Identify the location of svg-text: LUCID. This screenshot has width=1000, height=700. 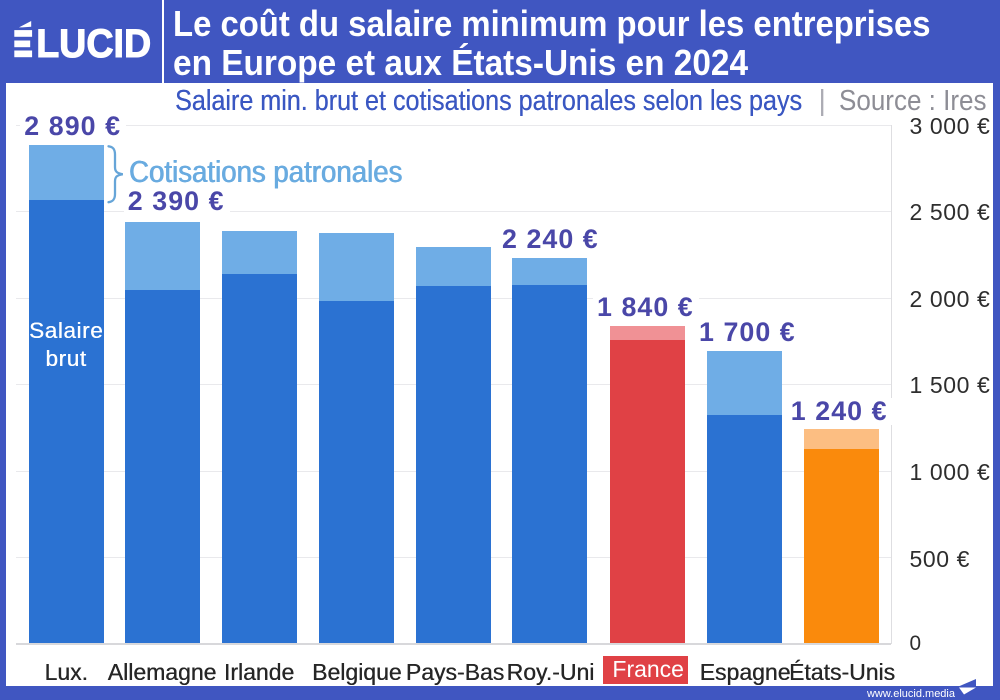
(93, 44).